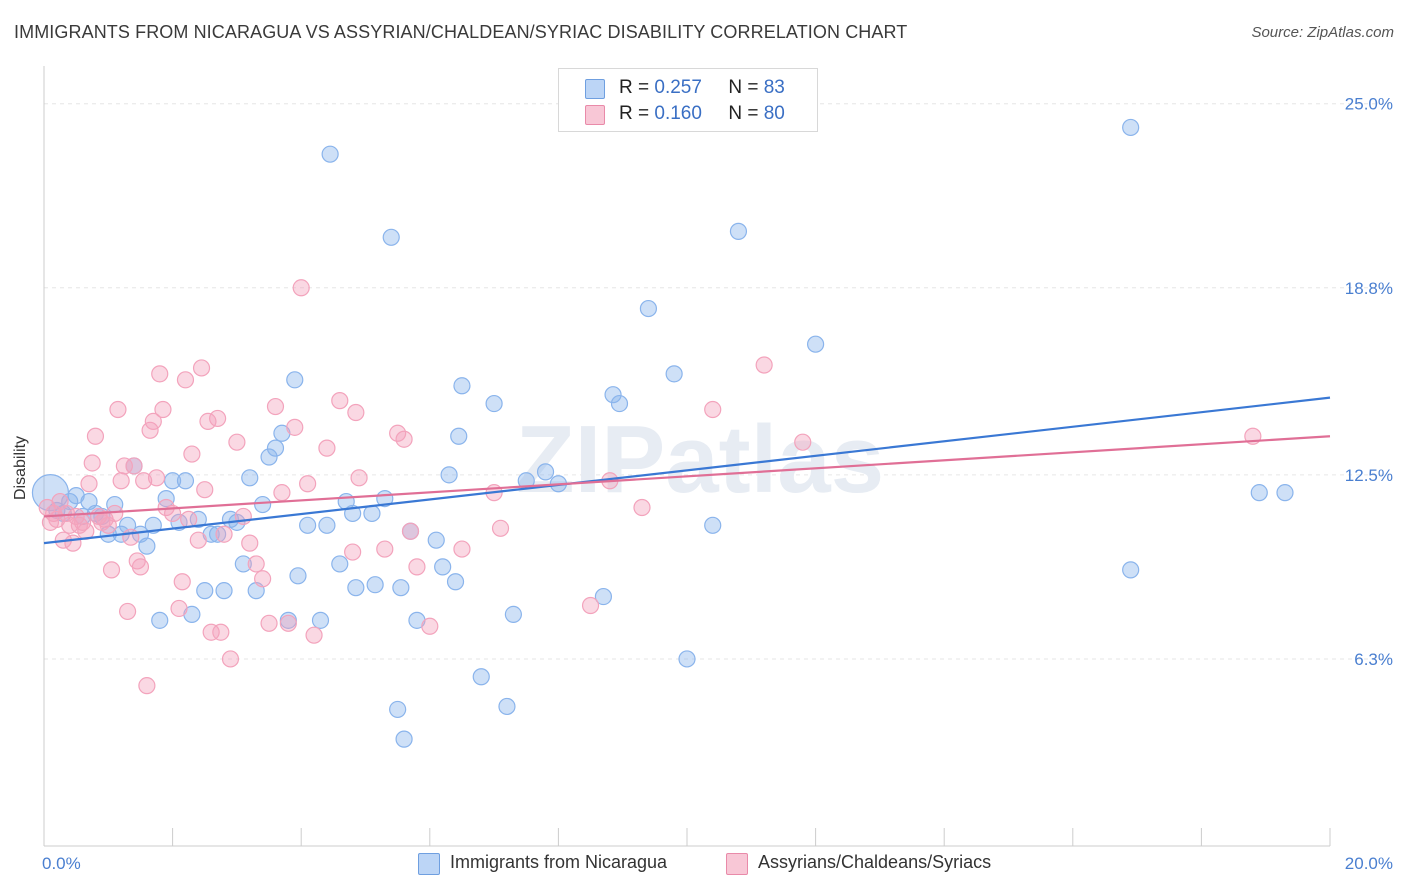 This screenshot has width=1406, height=892. What do you see at coordinates (1369, 288) in the screenshot?
I see `y-tick-label-2: 18.8%` at bounding box center [1369, 288].